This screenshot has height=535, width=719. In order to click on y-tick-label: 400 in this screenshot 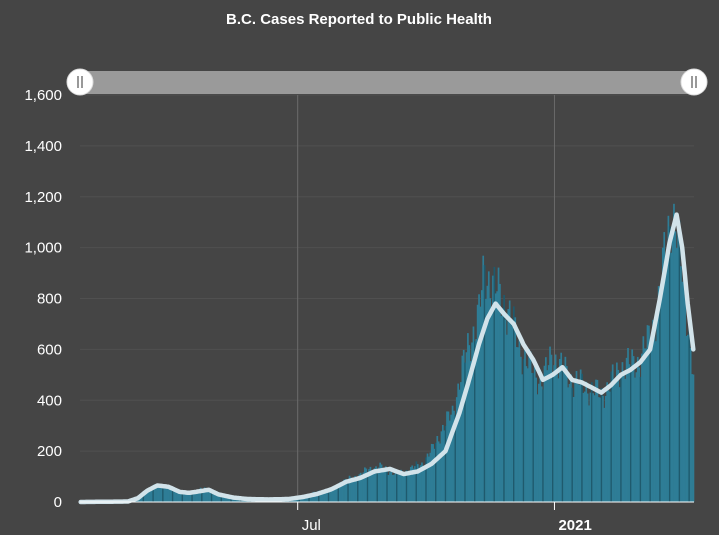, I will do `click(49, 400)`.